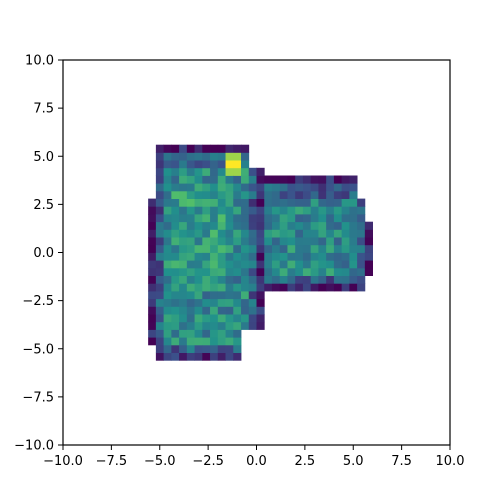 The width and height of the screenshot is (500, 500). I want to click on x-tick-label: −7.5, so click(112, 461).